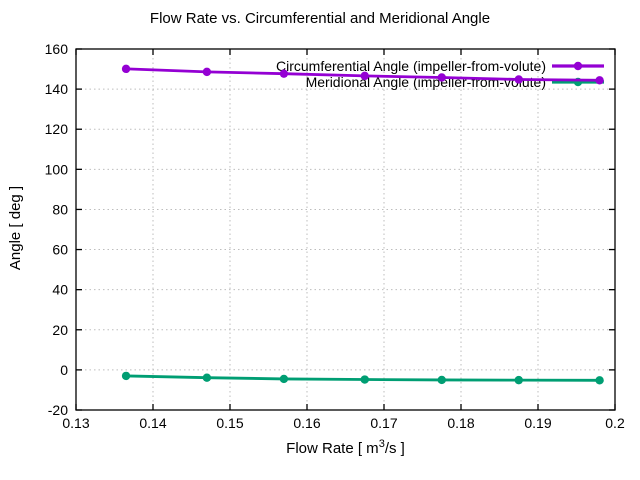 The image size is (640, 480). What do you see at coordinates (58, 410) in the screenshot?
I see `y-tick-label: -20` at bounding box center [58, 410].